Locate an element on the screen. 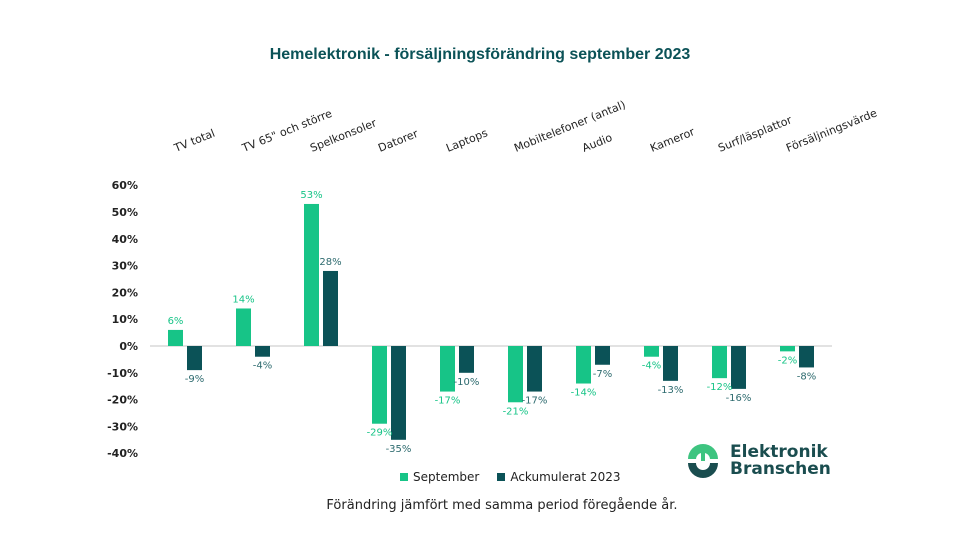 The width and height of the screenshot is (960, 540). legend-swatch-ackumulerat is located at coordinates (501, 477).